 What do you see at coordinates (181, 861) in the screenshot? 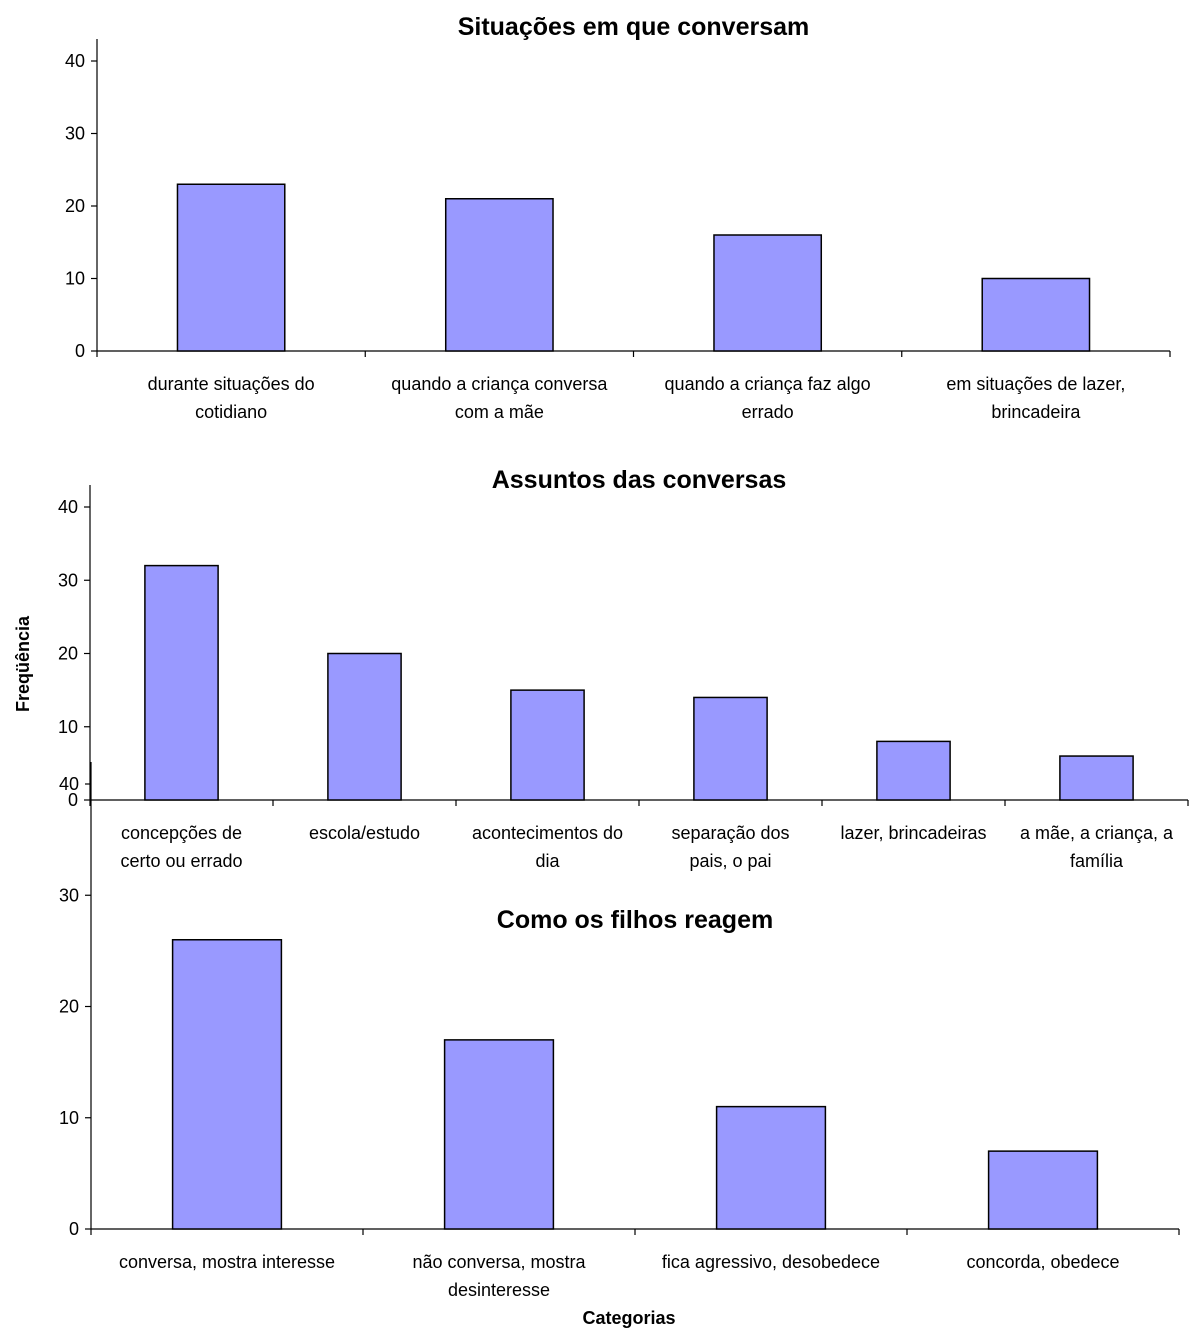
I see `category-label: certo ou errado` at bounding box center [181, 861].